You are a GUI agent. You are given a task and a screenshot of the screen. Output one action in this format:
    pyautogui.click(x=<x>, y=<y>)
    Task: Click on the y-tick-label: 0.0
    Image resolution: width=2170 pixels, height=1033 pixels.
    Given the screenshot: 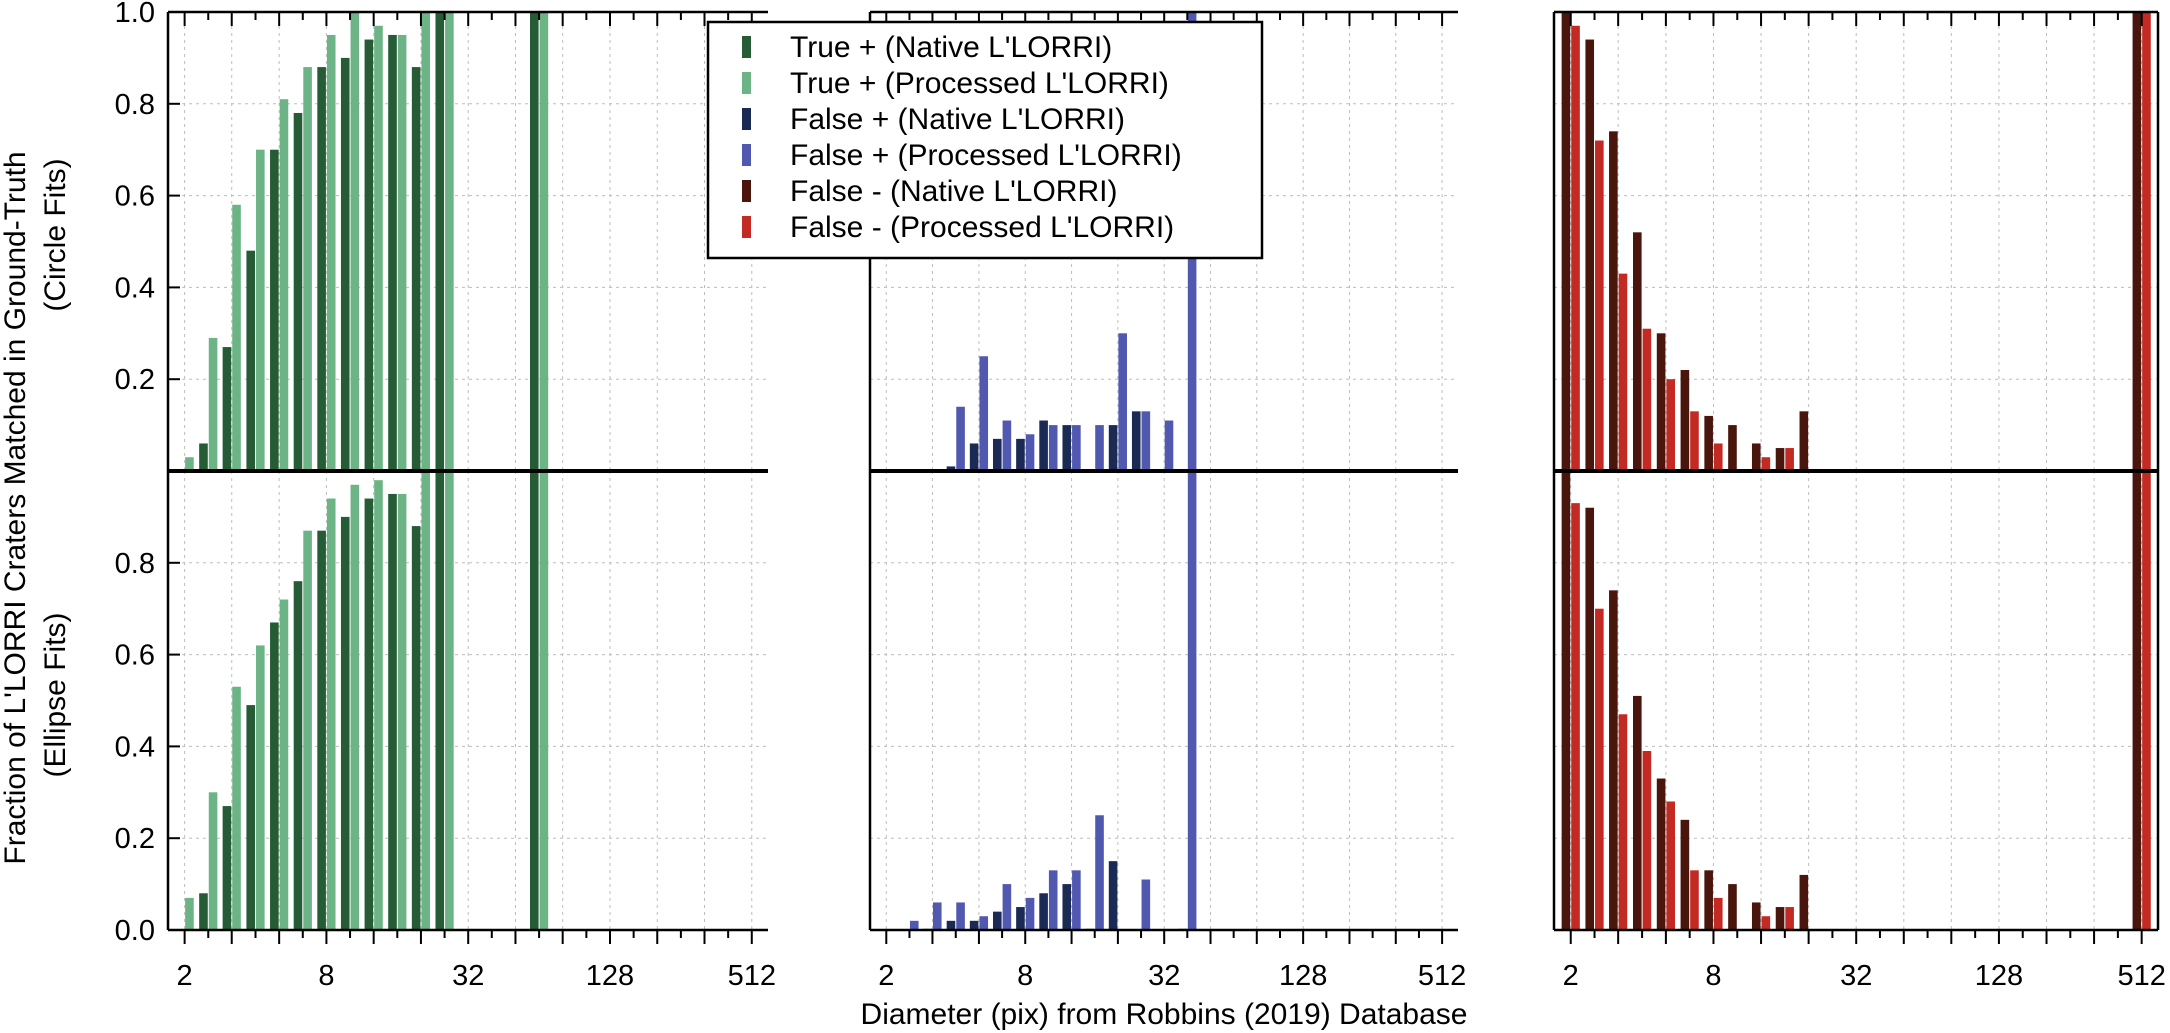 What is the action you would take?
    pyautogui.click(x=135, y=931)
    